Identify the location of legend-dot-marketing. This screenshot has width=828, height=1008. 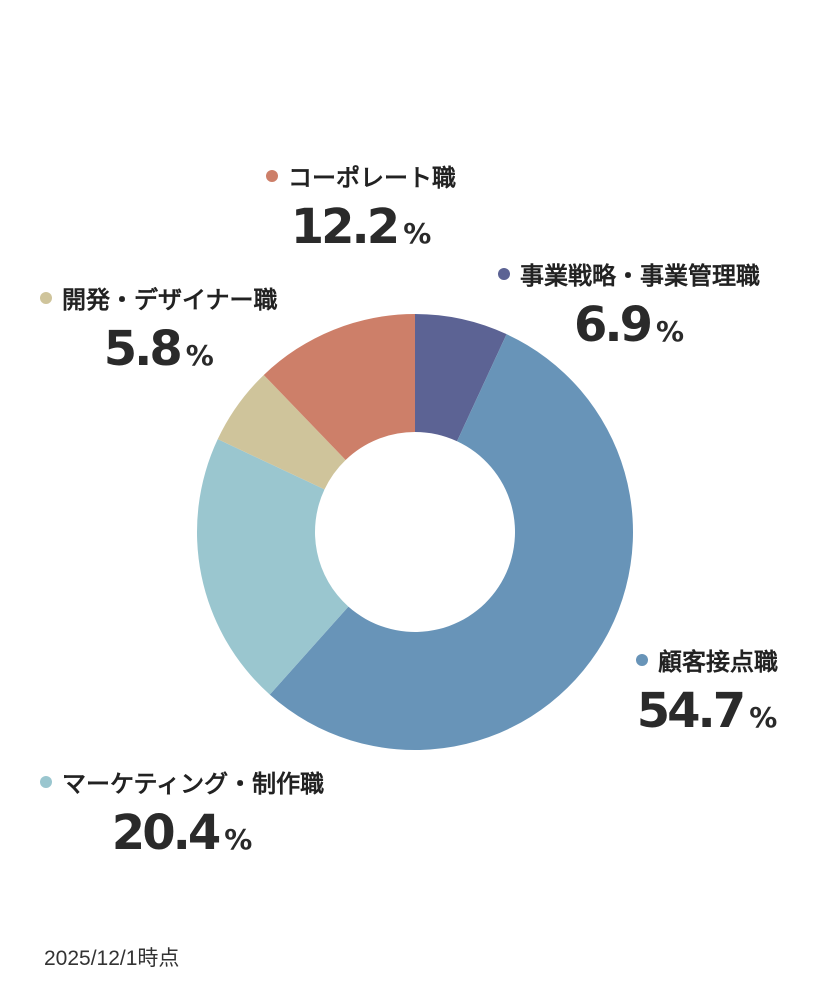
(46, 781).